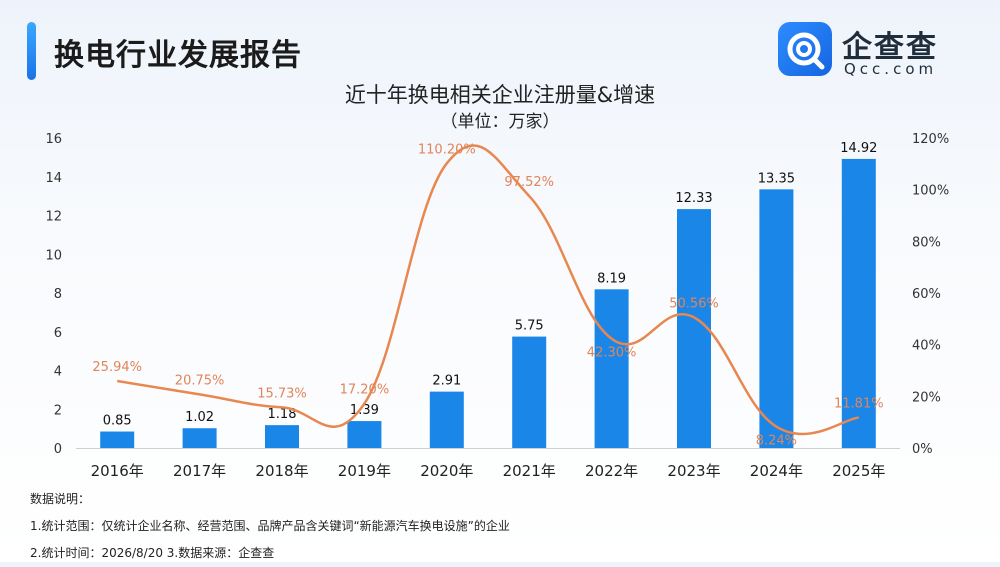 The width and height of the screenshot is (1000, 567). Describe the element at coordinates (178, 55) in the screenshot. I see `report-title: 换电行业发展报告` at that location.